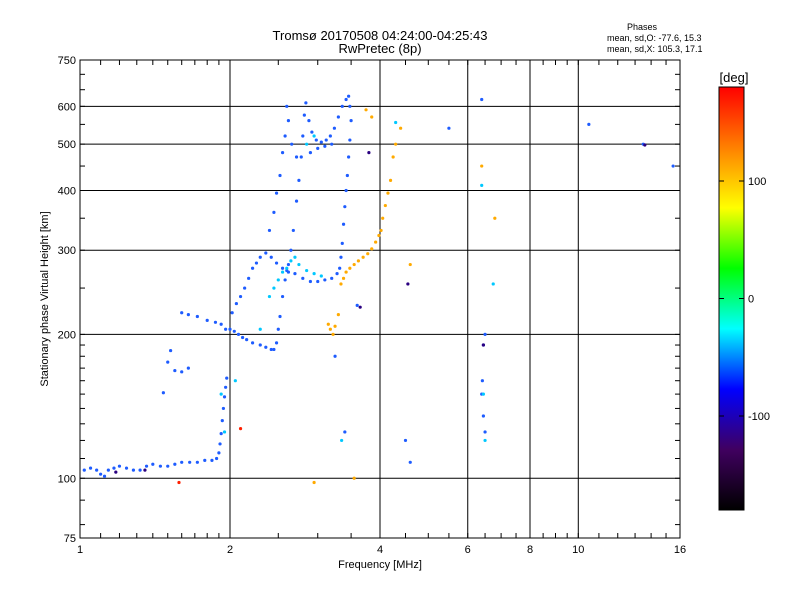 This screenshot has height=600, width=800. Describe the element at coordinates (45, 298) in the screenshot. I see `y-axis-label: Stationary phase Virtual Height [km]` at that location.